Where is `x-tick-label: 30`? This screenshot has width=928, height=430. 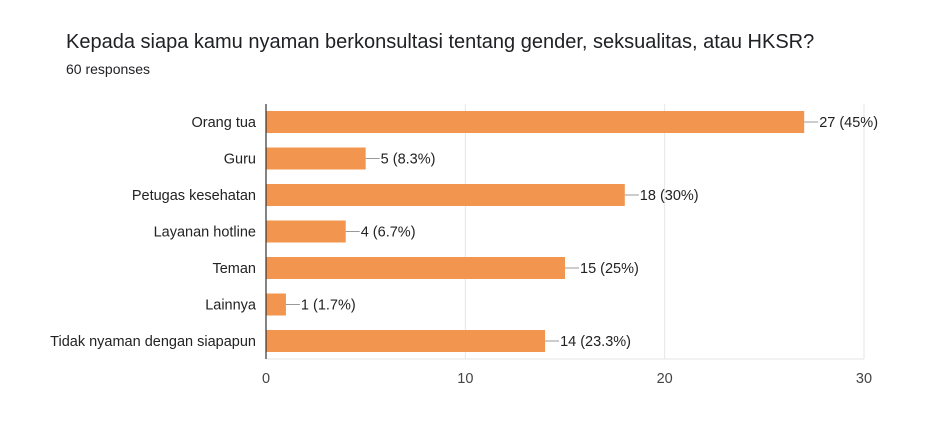 x-tick-label: 30 is located at coordinates (864, 379).